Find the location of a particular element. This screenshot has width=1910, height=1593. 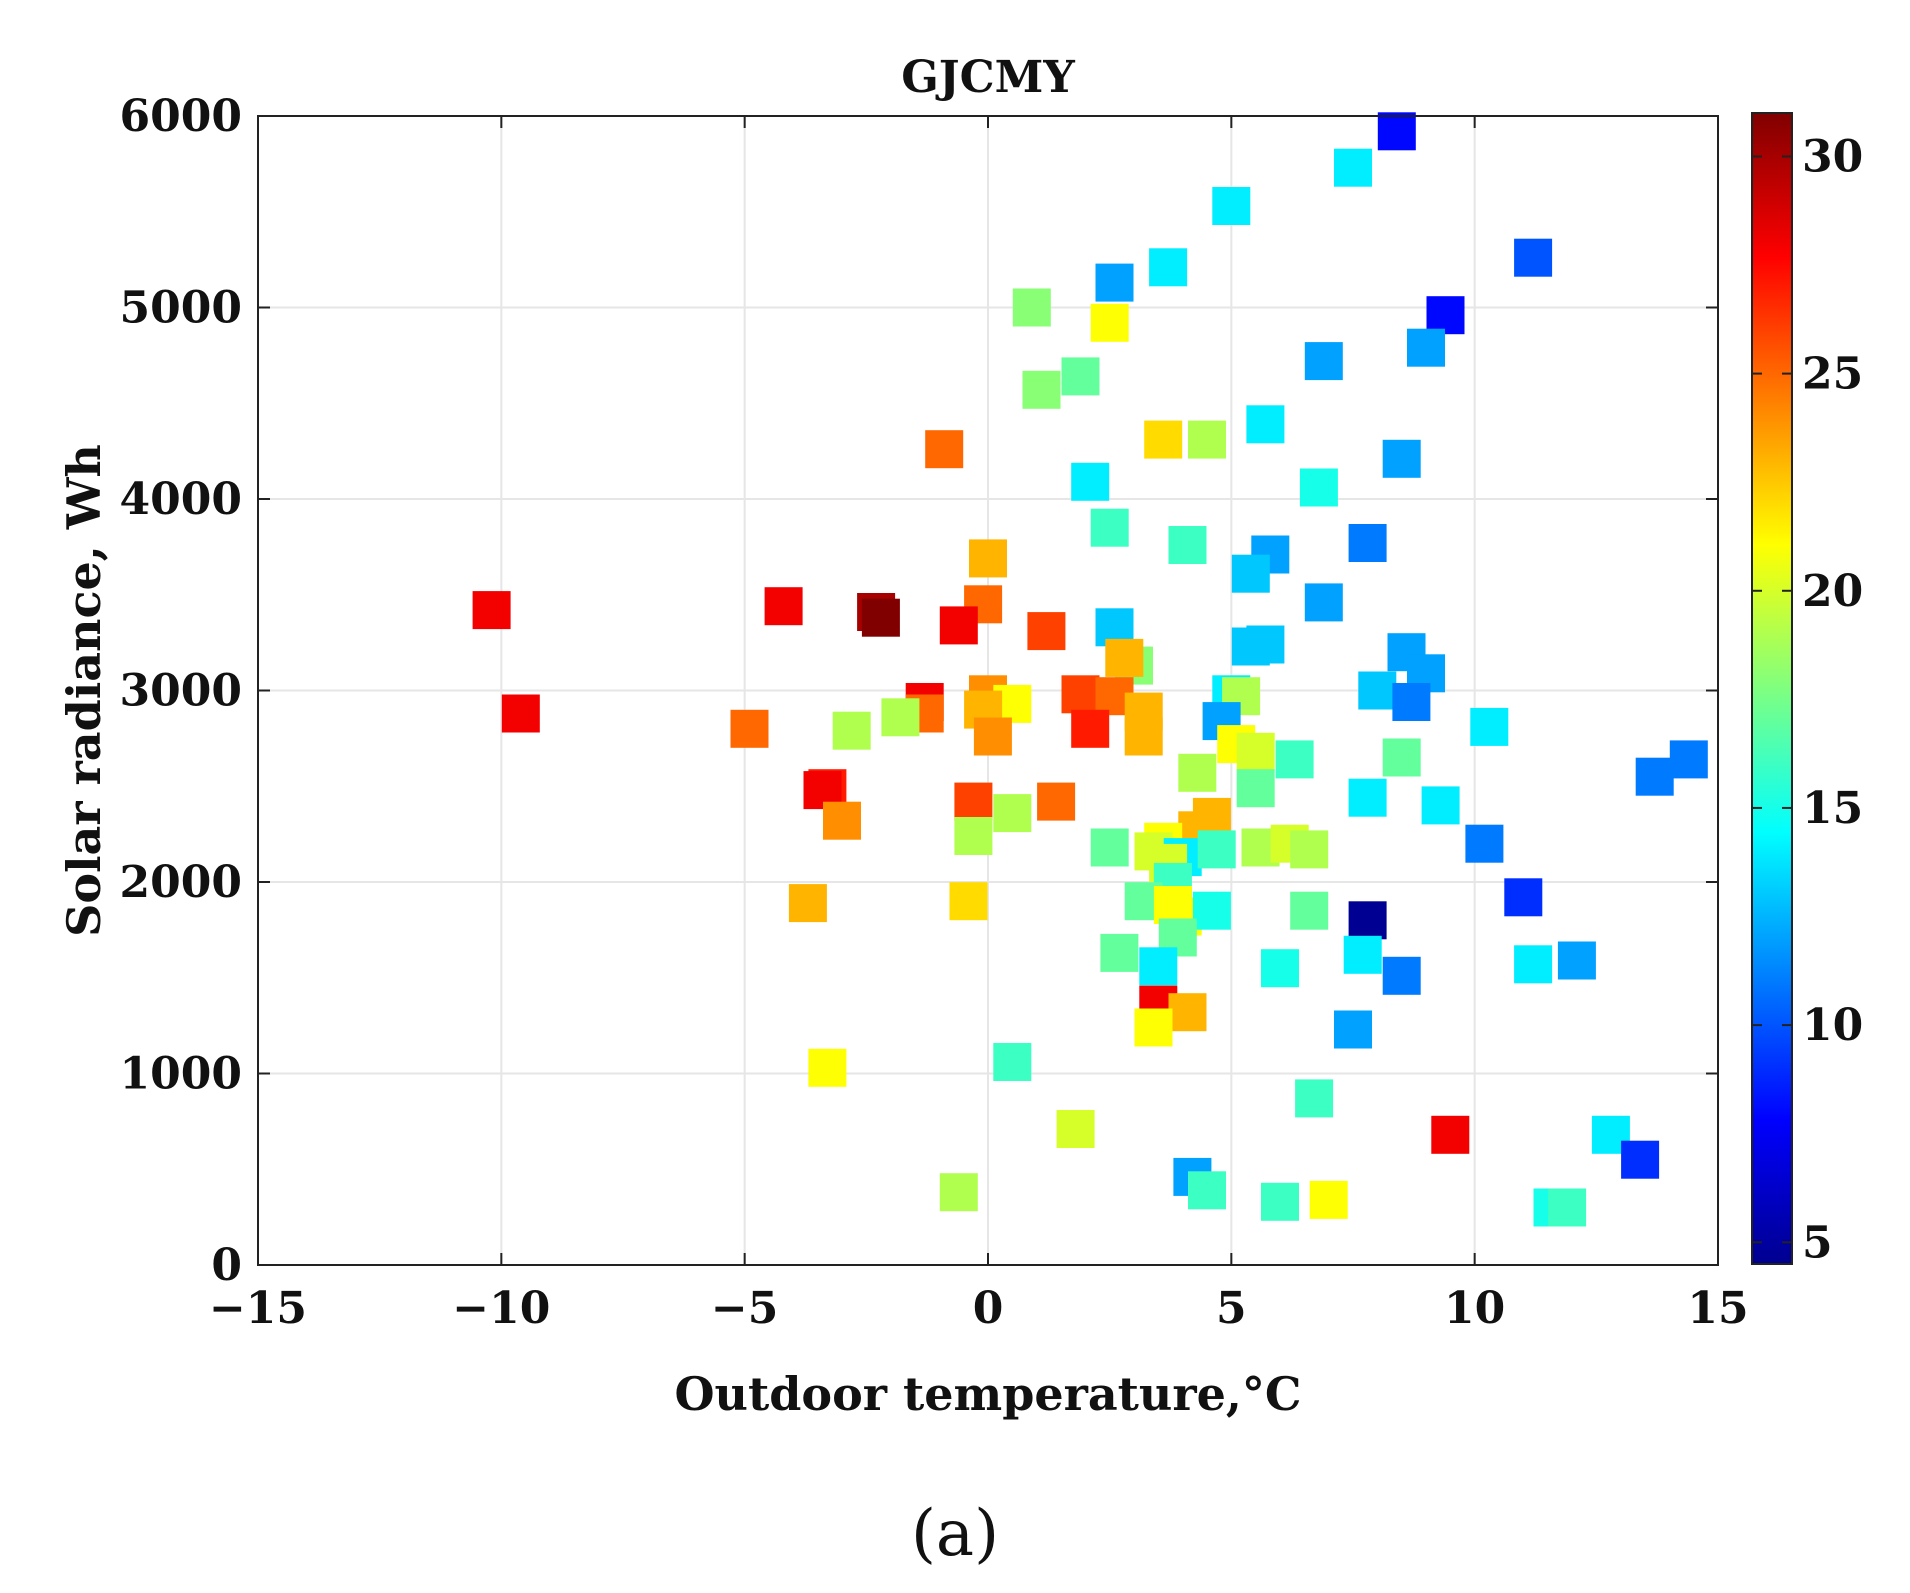

y-tick-label: 2000 is located at coordinates (181, 882).